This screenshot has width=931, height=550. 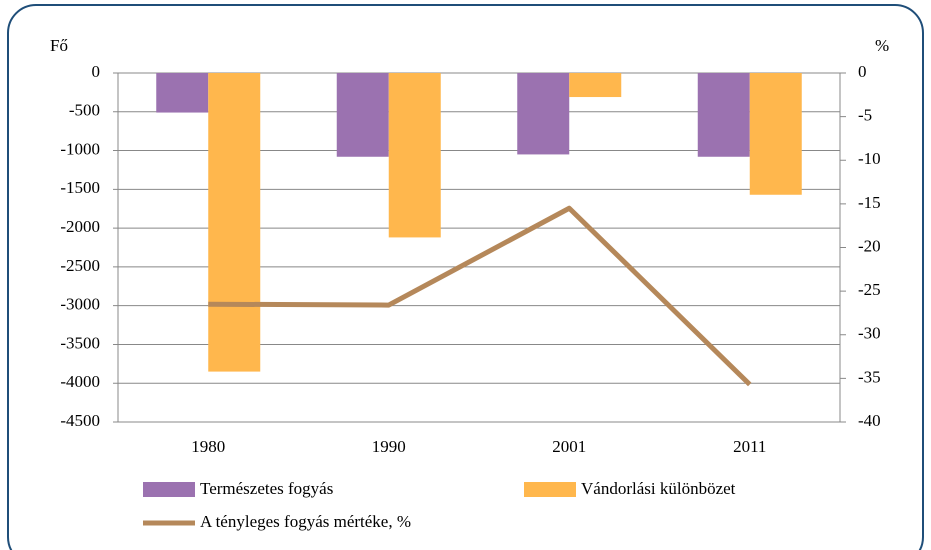 What do you see at coordinates (80, 342) in the screenshot?
I see `y-tick-label: -3500` at bounding box center [80, 342].